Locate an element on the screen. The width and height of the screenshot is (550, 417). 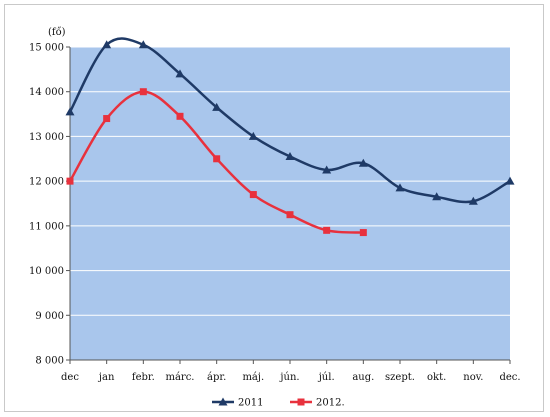
x-tick-label: dec is located at coordinates (70, 377).